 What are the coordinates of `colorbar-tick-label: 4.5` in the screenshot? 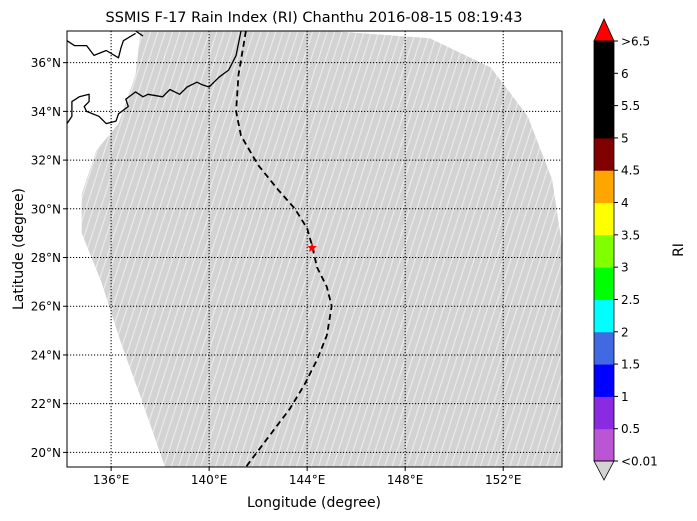 It's located at (630, 171).